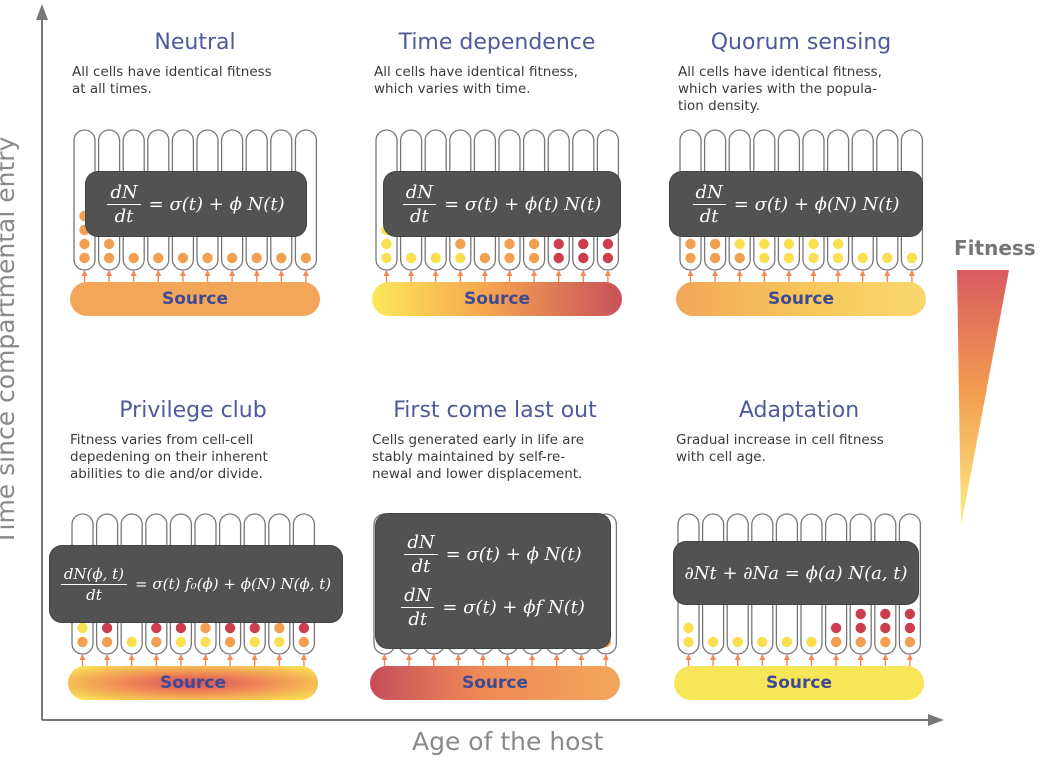 Image resolution: width=1060 pixels, height=760 pixels. What do you see at coordinates (523, 204) in the screenshot?
I see `equation-rhs: = σ(t) + ϕ(t) N(t)` at bounding box center [523, 204].